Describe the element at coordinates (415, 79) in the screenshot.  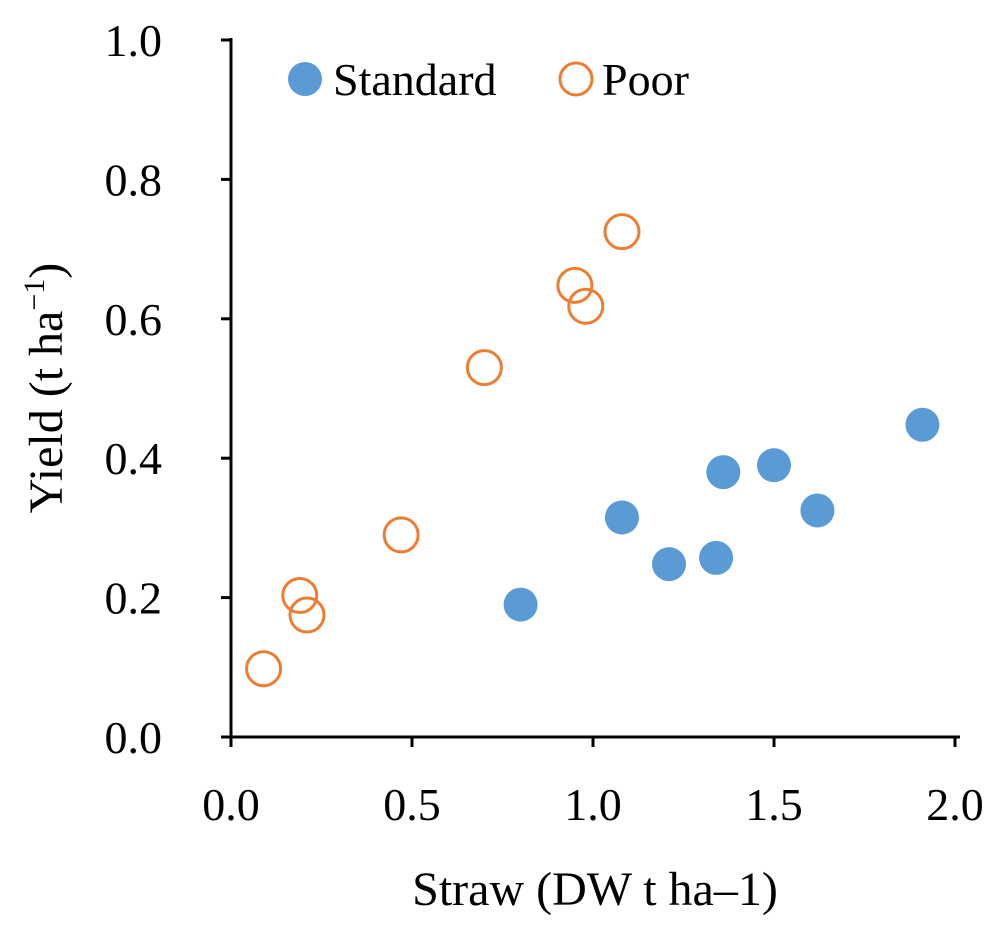
I see `legend-label-standard: Standard` at that location.